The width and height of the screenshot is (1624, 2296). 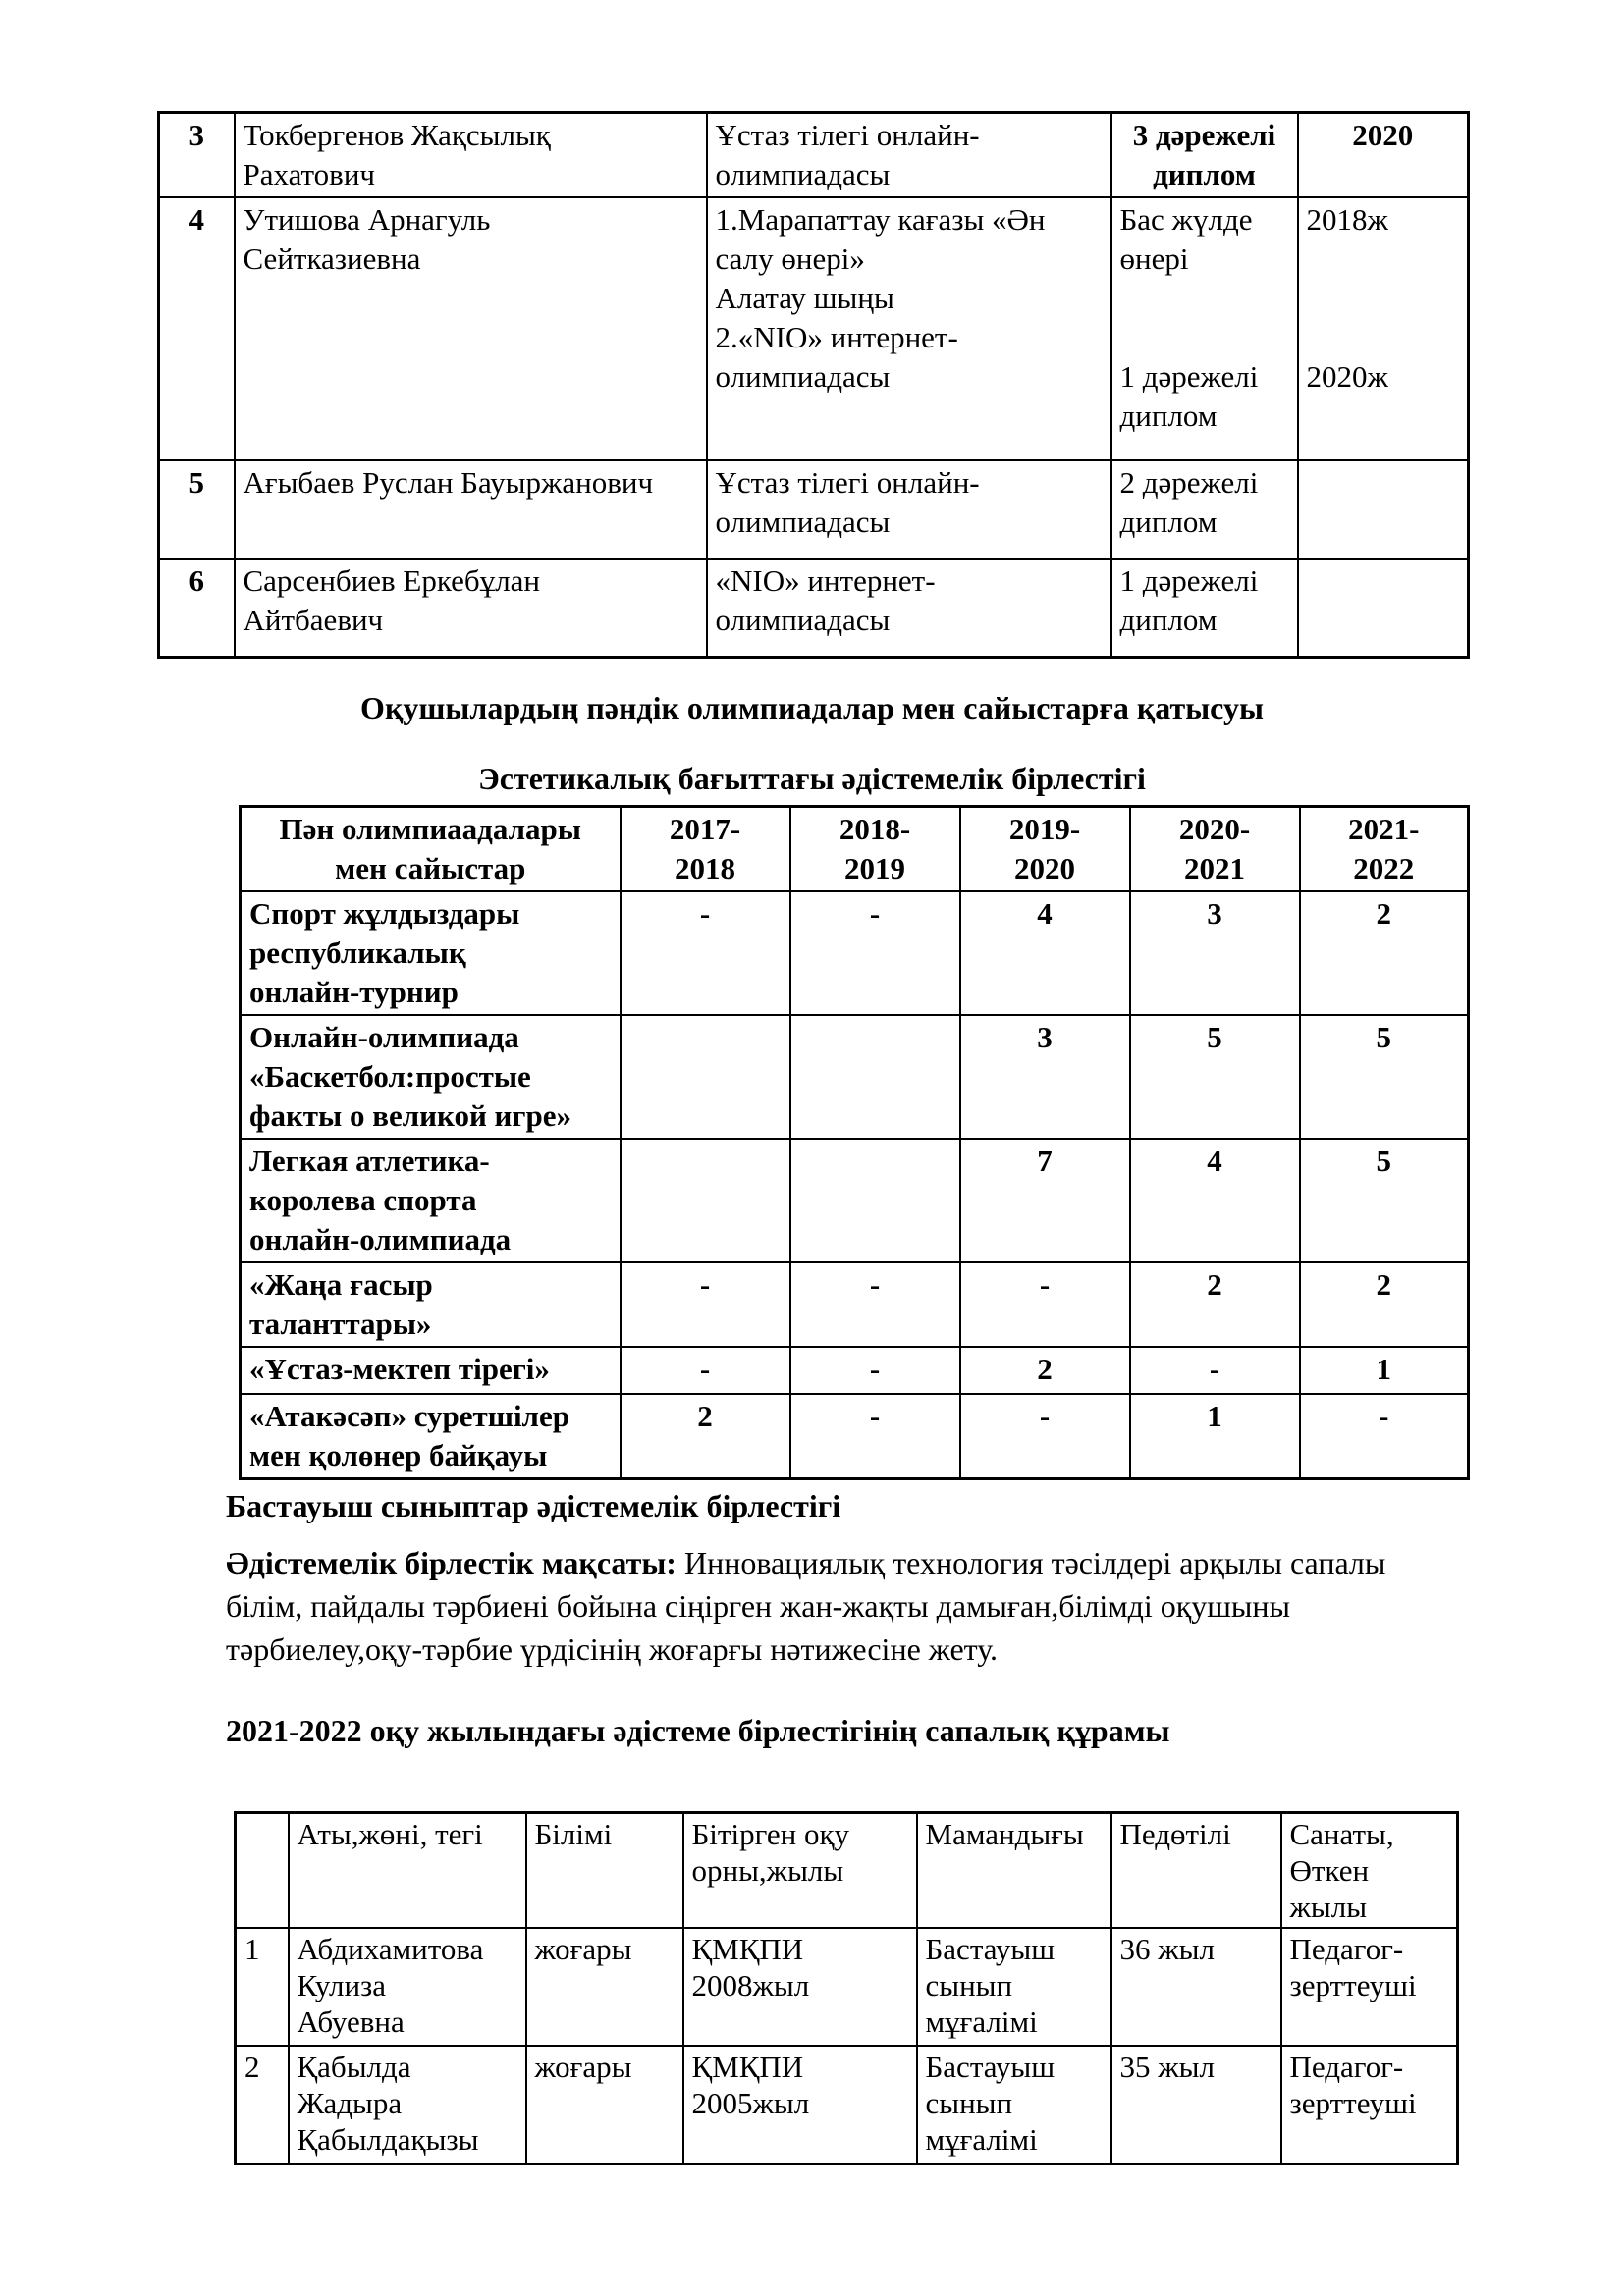 What do you see at coordinates (407, 1870) in the screenshot?
I see `table-cell: Аты,жөні, тегі` at bounding box center [407, 1870].